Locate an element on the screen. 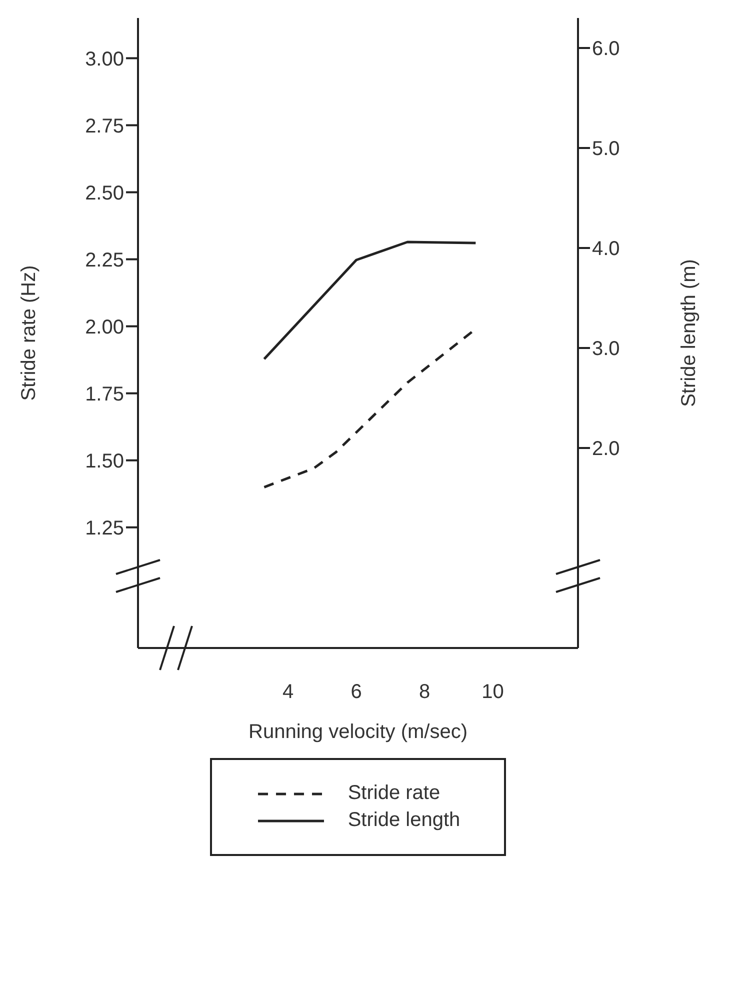  y-tick-label: 1.75 is located at coordinates (104, 394).